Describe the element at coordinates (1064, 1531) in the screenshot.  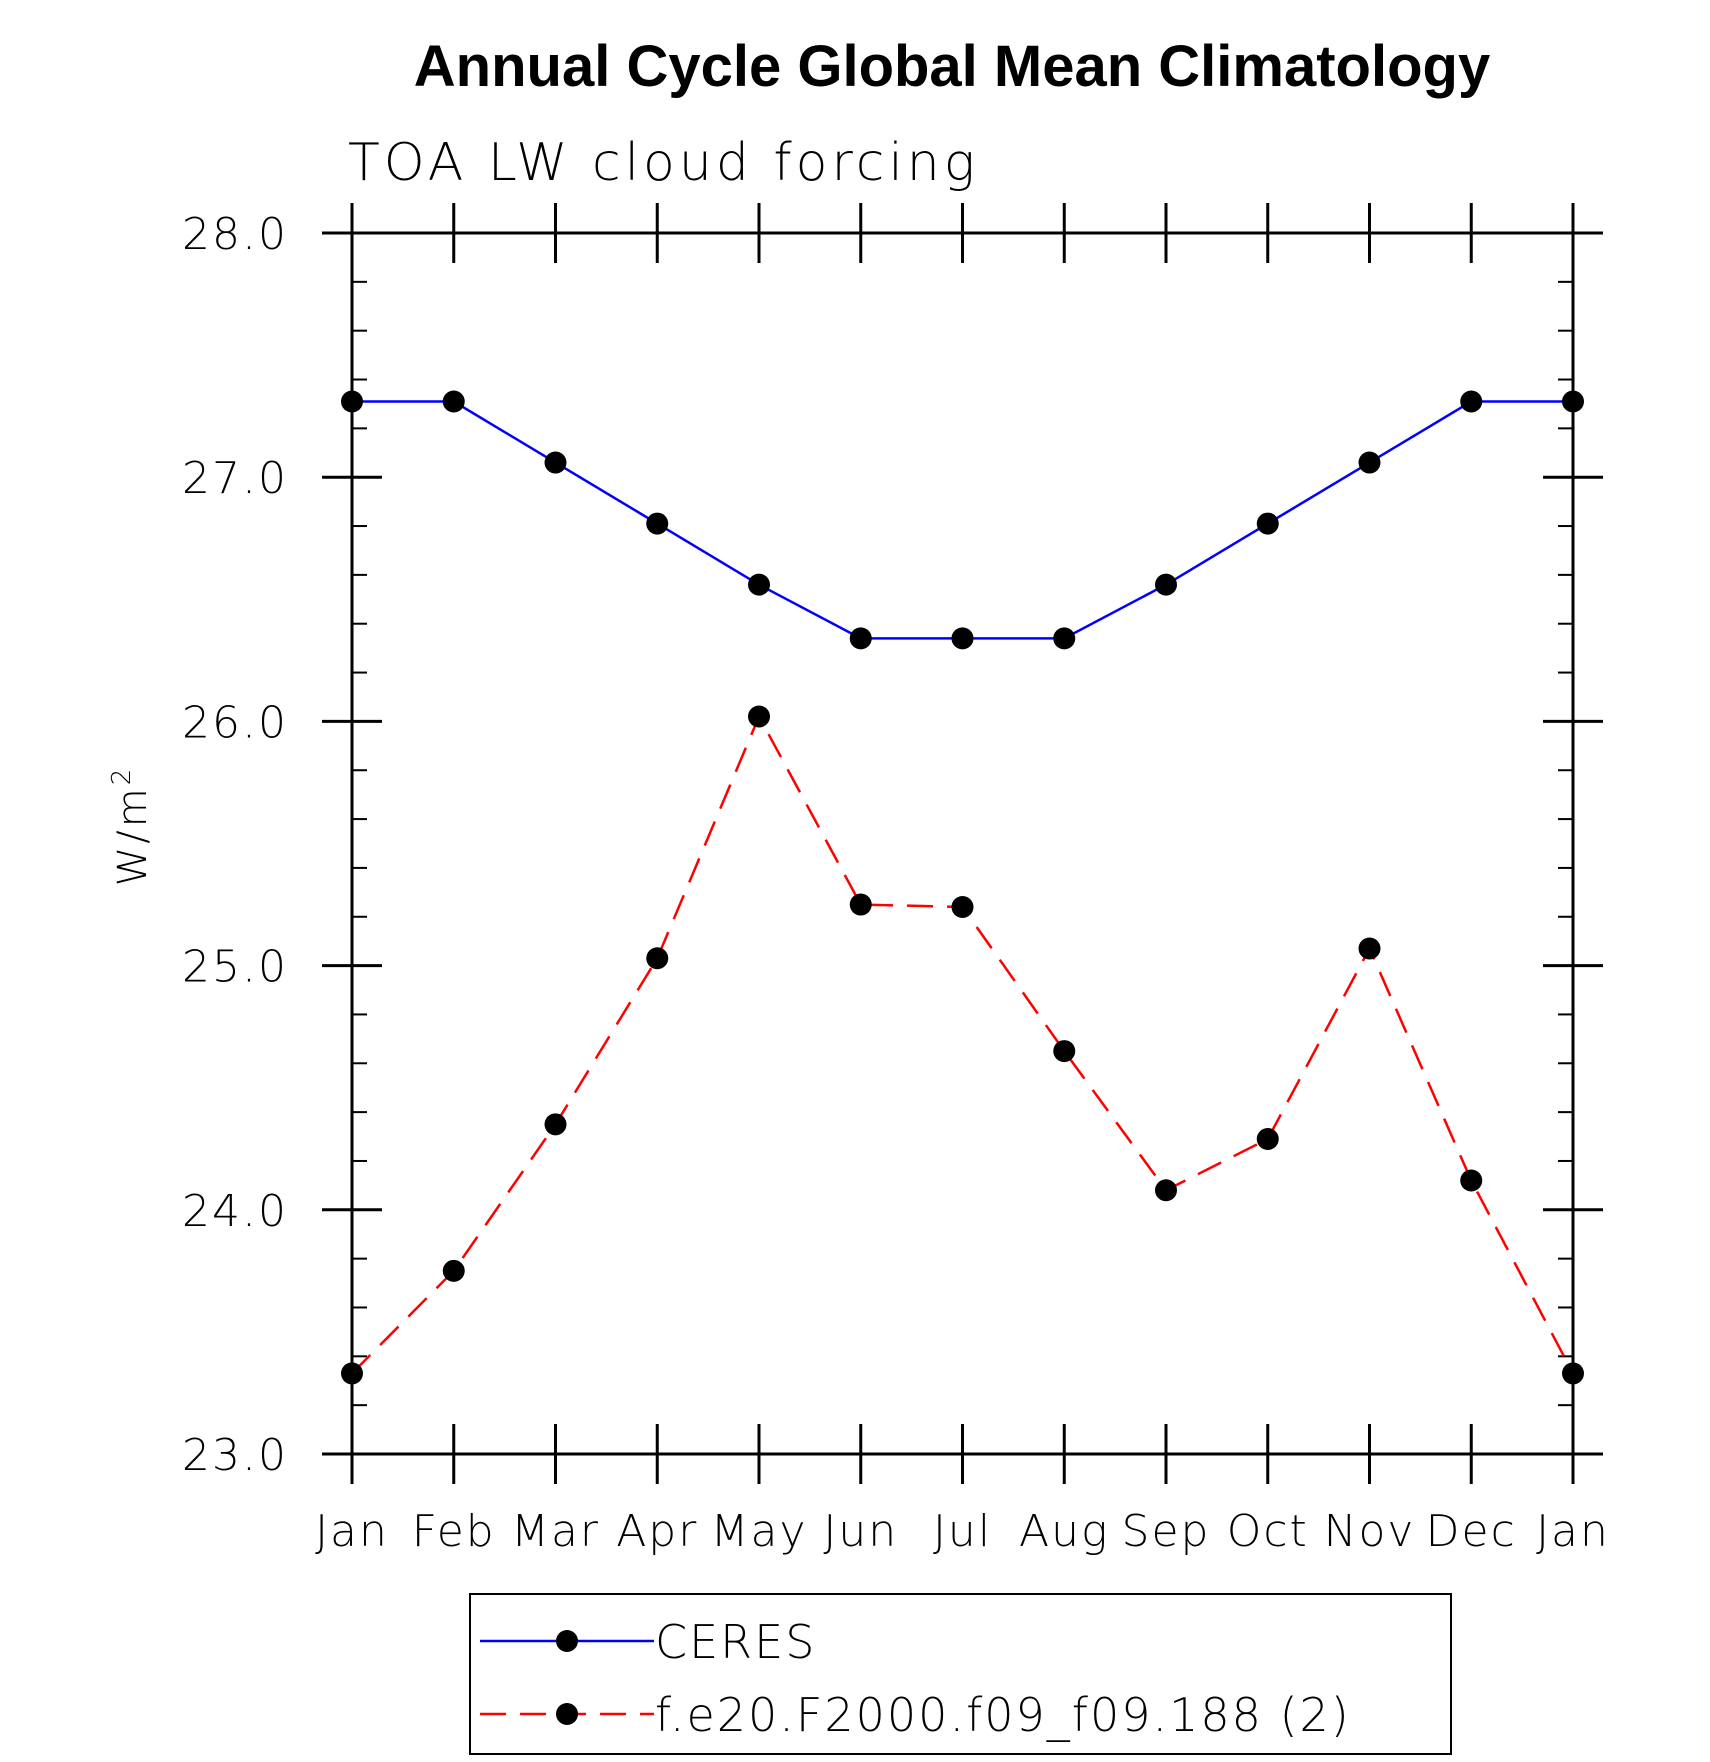
I see `x-tick-label: Aug` at that location.